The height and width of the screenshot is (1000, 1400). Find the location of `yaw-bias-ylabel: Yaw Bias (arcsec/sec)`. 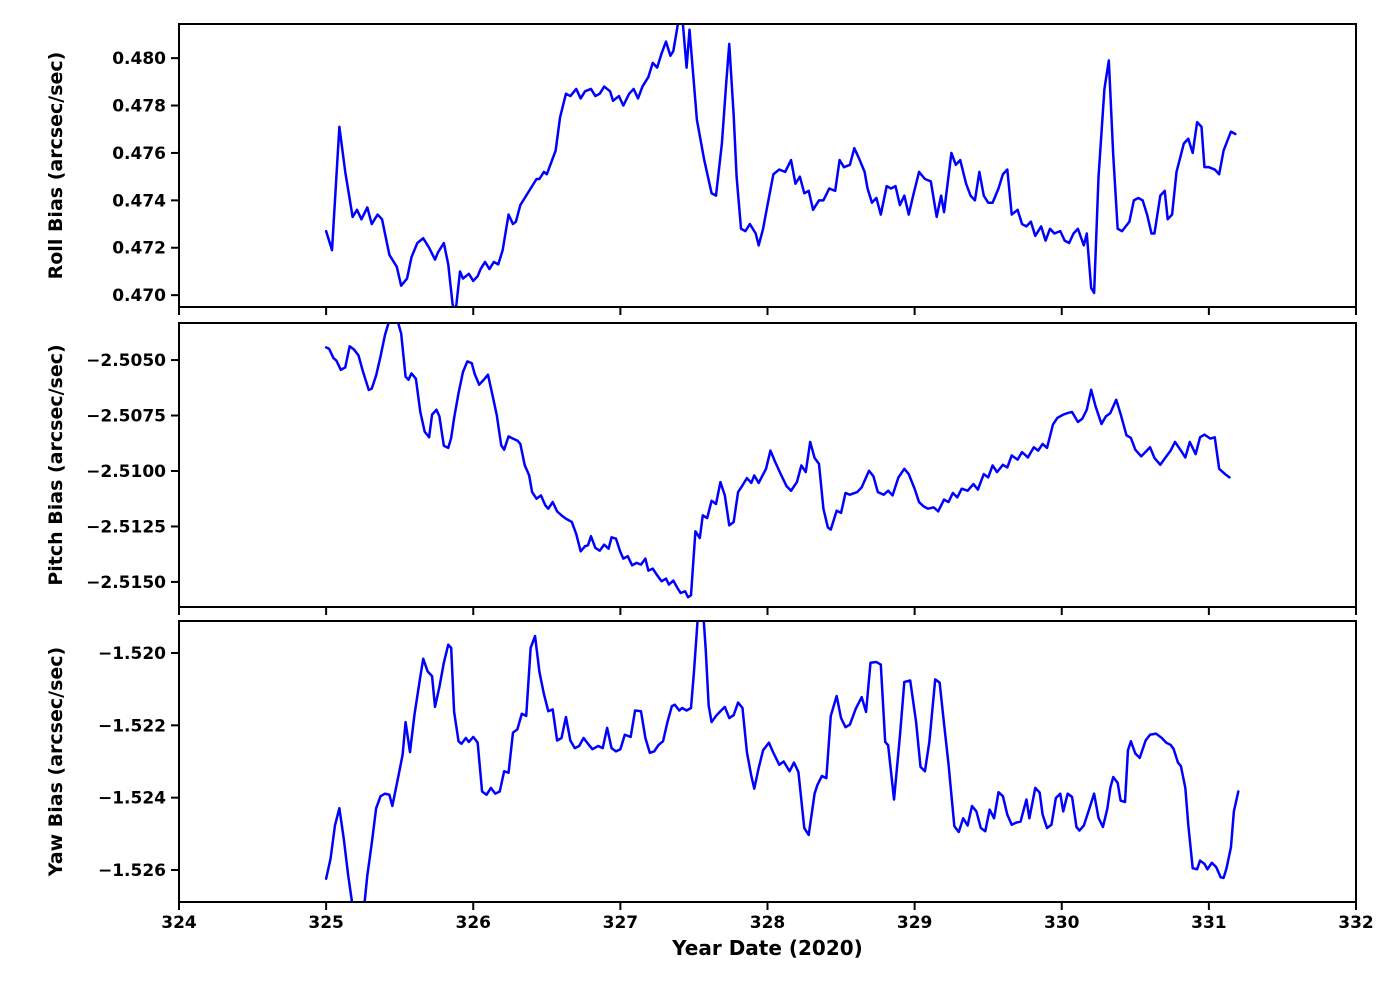

yaw-bias-ylabel: Yaw Bias (arcsec/sec) is located at coordinates (56, 762).